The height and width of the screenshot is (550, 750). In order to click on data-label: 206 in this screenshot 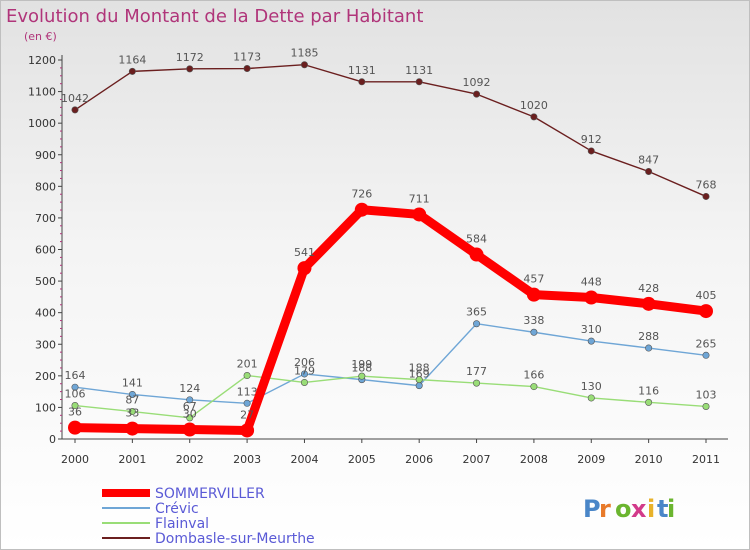, I will do `click(304, 362)`.